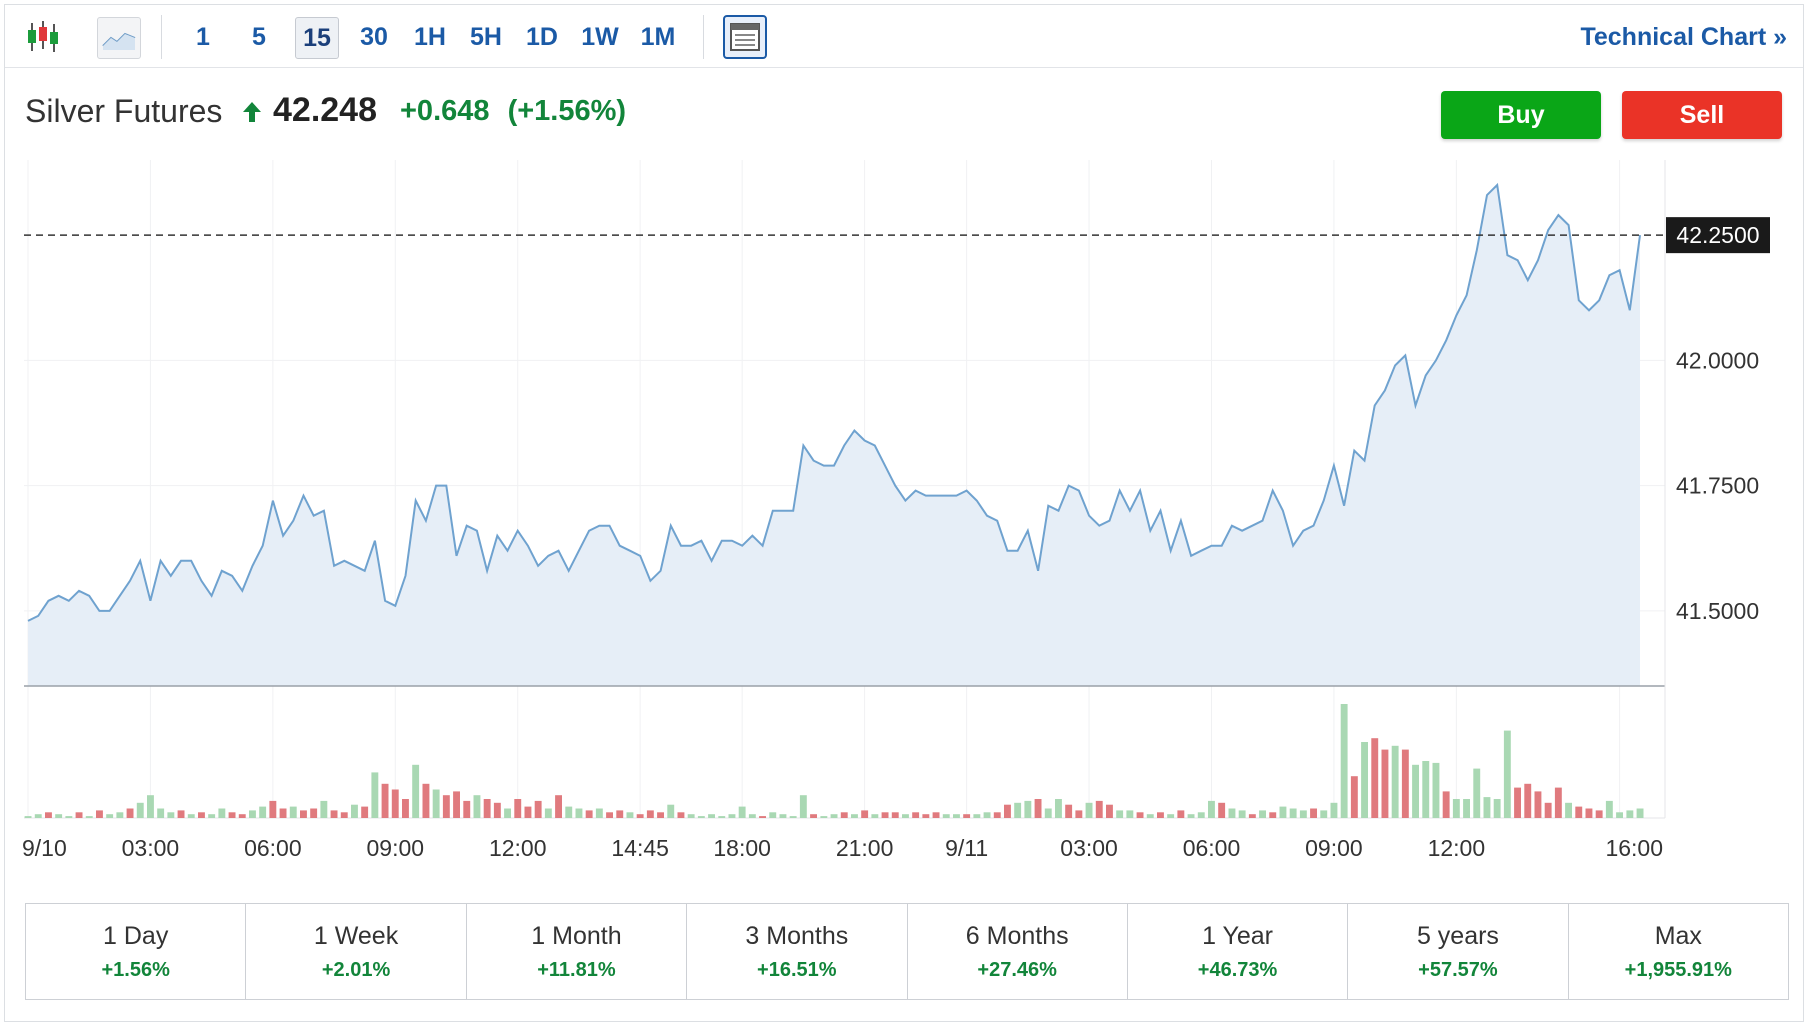  What do you see at coordinates (430, 37) in the screenshot?
I see `interval-1h: 1H` at bounding box center [430, 37].